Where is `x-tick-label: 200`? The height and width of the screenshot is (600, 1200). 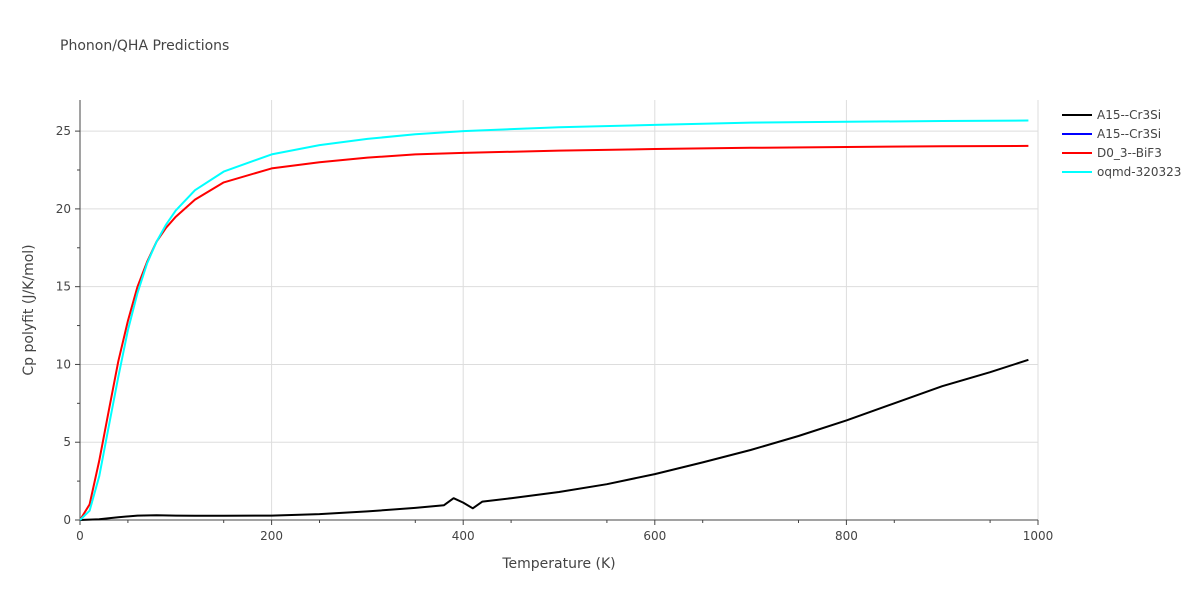
x-tick-label: 200 is located at coordinates (271, 536).